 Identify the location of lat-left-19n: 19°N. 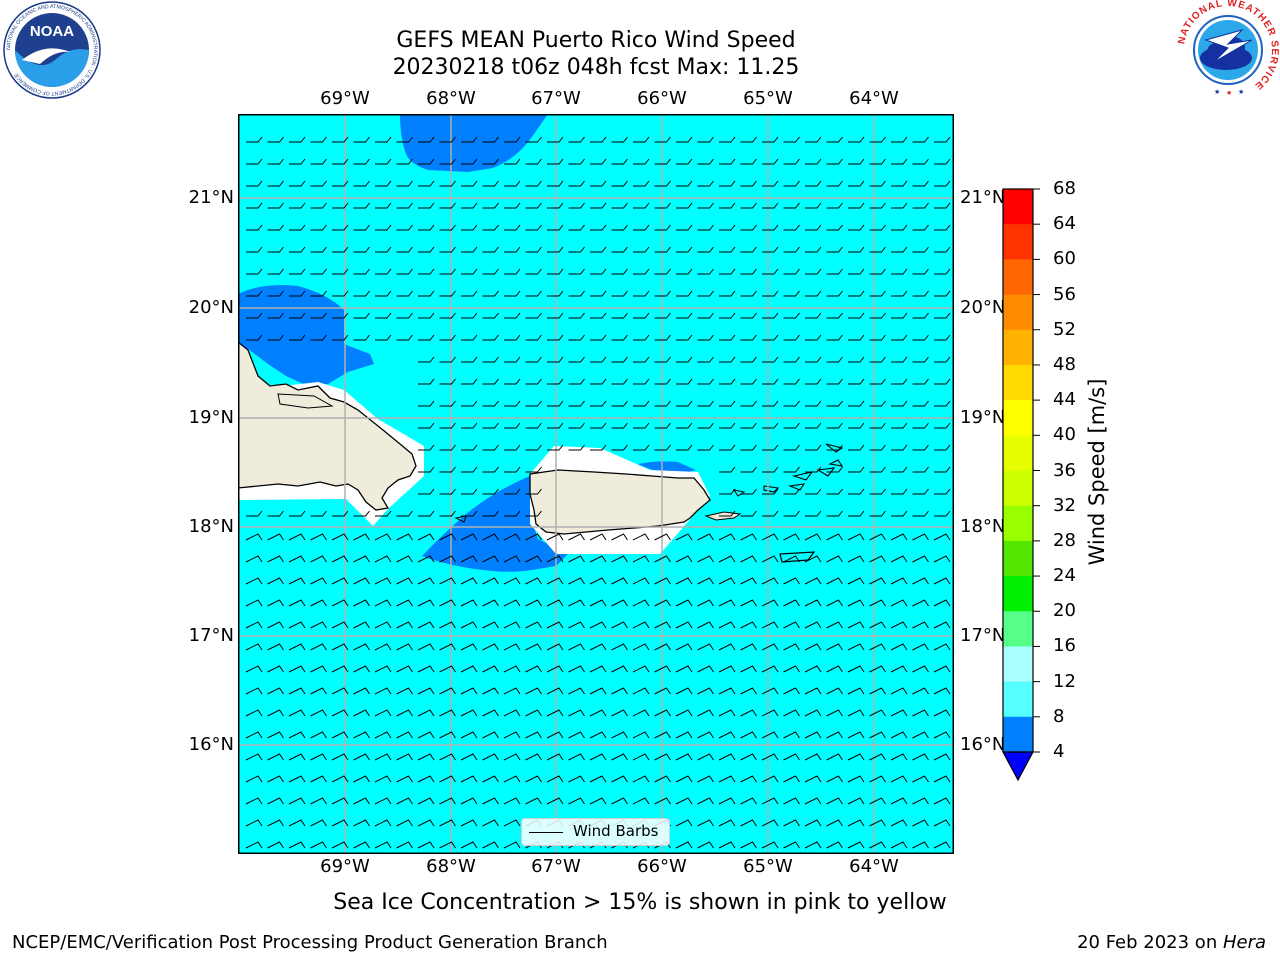
(211, 417).